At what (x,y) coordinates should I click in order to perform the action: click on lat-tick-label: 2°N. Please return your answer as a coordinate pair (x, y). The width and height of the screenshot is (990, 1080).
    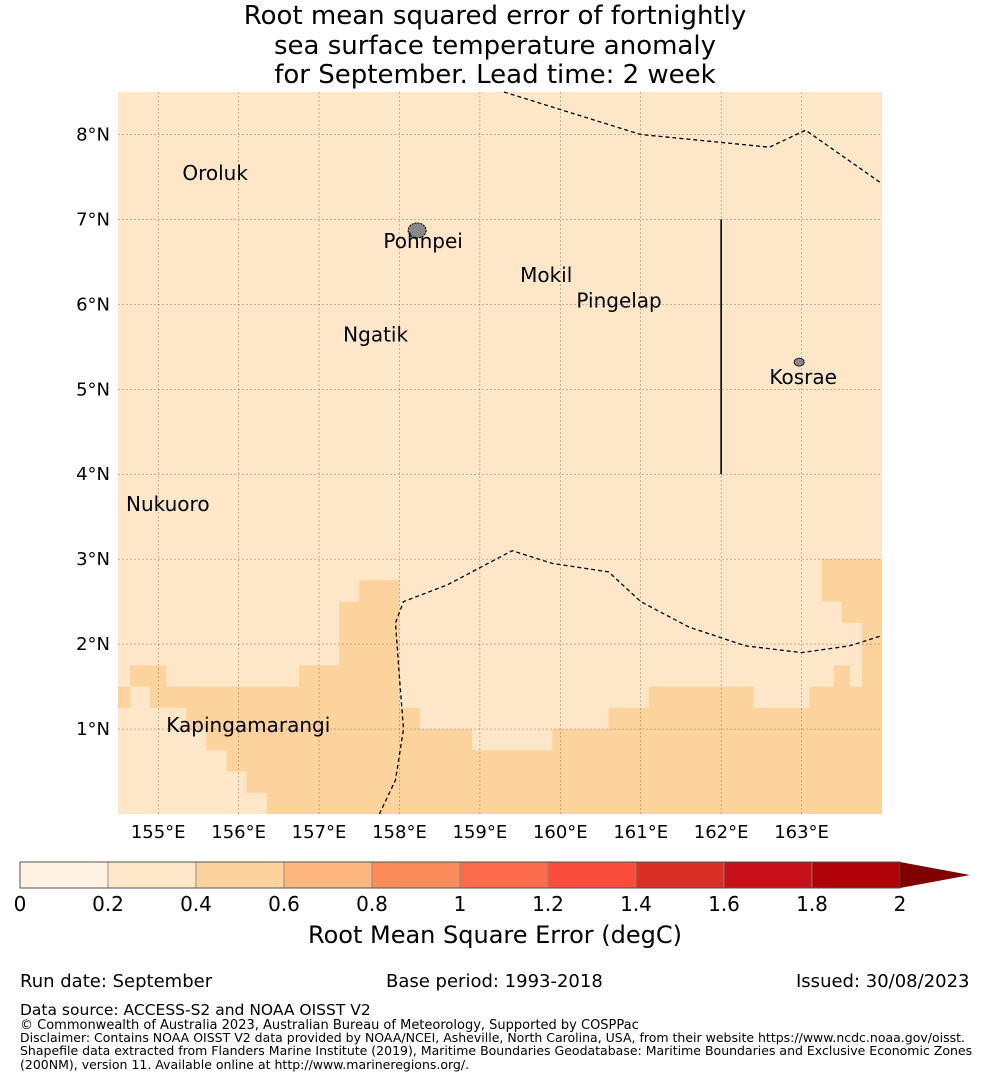
    Looking at the image, I should click on (93, 644).